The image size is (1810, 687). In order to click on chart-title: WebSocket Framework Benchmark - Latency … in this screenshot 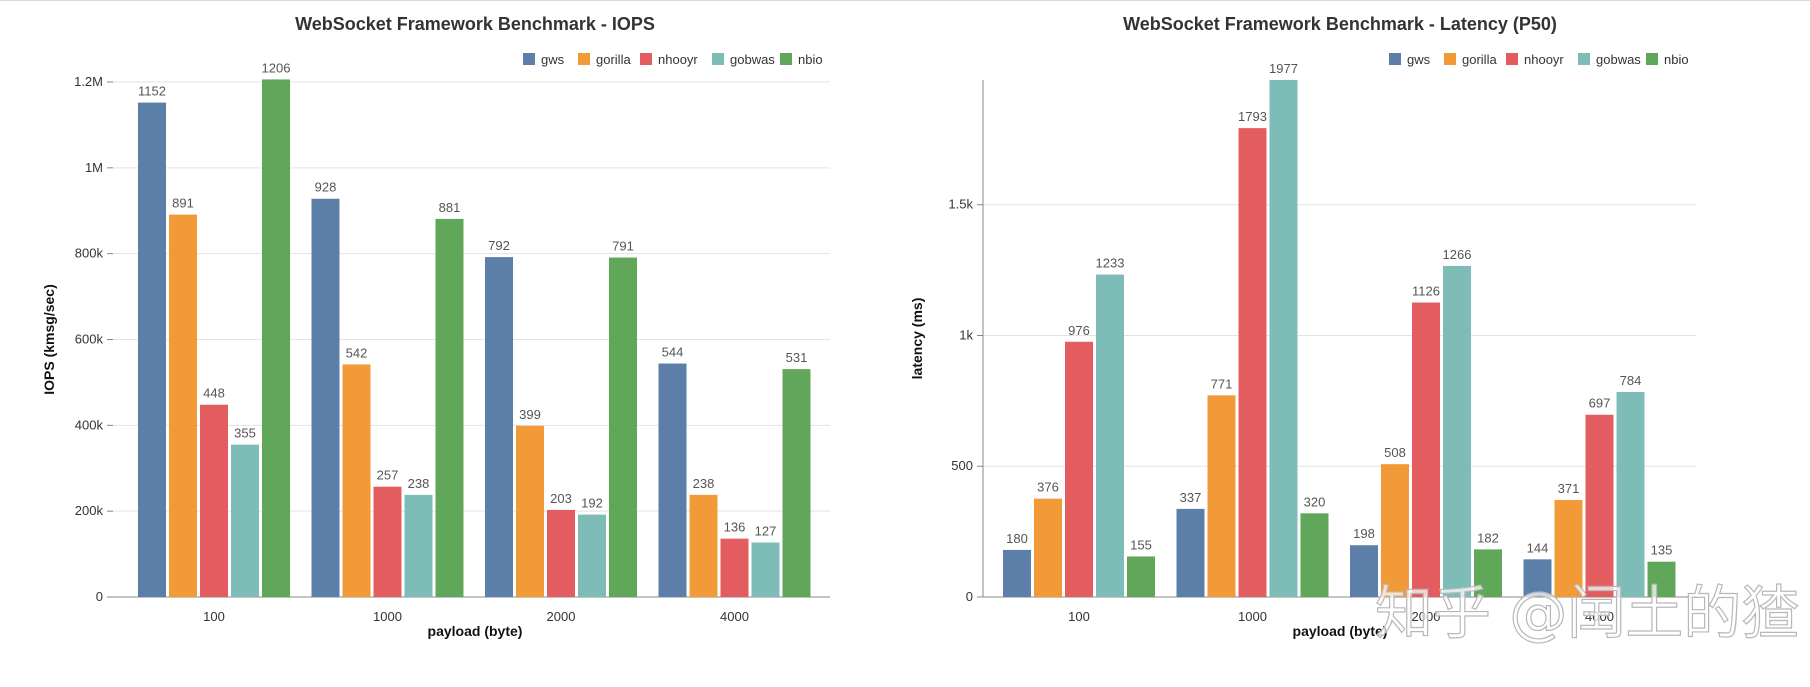, I will do `click(1340, 24)`.